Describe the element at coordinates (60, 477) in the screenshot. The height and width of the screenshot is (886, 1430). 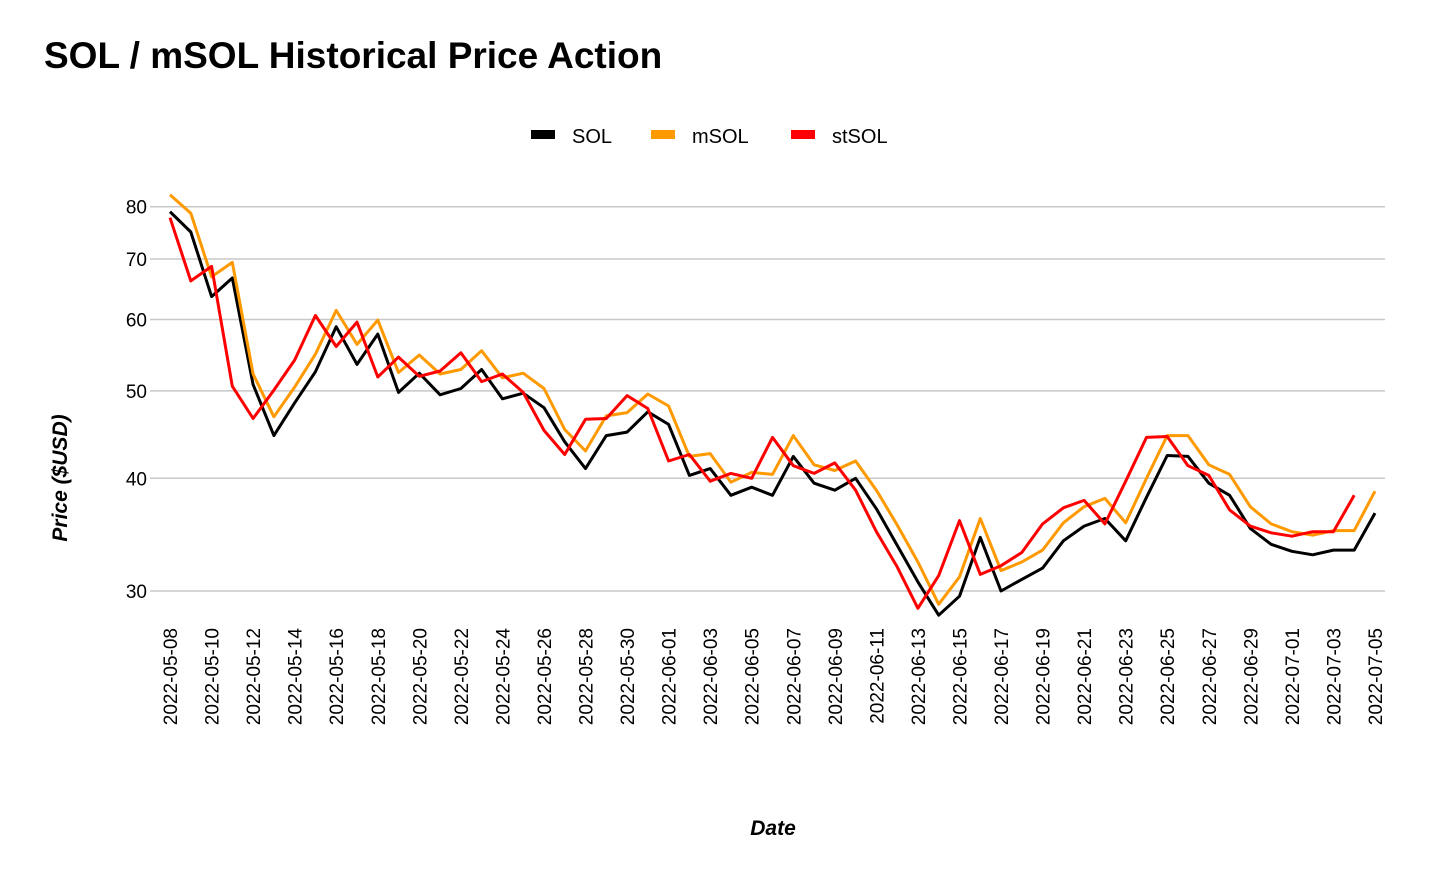
I see `y-axis-label: Price ($USD)` at that location.